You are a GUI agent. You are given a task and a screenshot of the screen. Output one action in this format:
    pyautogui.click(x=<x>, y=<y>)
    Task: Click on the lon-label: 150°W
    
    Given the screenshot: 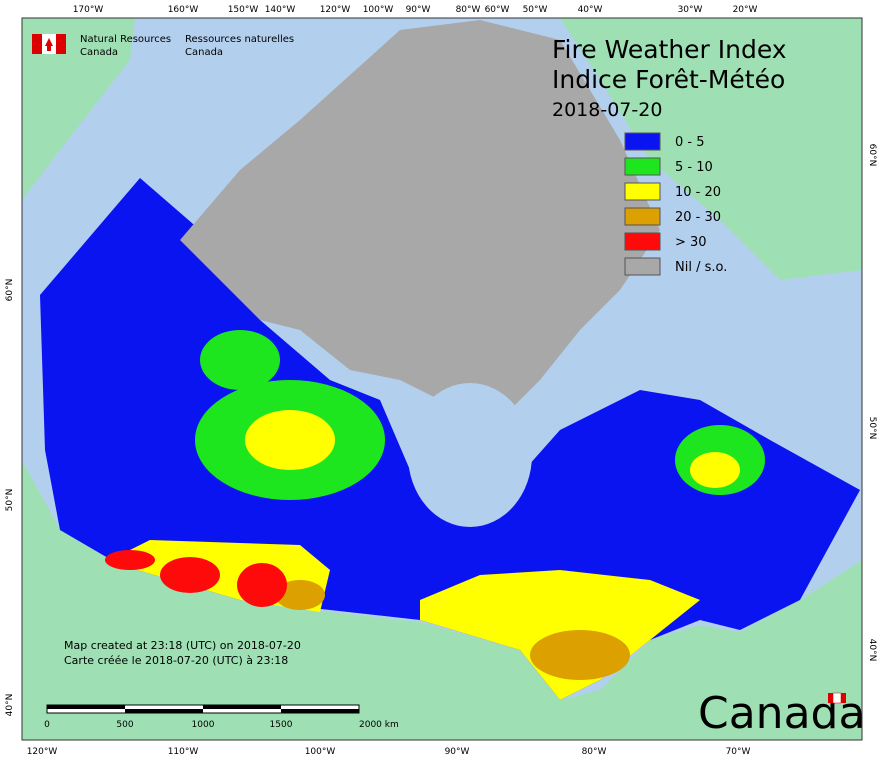 What is the action you would take?
    pyautogui.click(x=243, y=10)
    